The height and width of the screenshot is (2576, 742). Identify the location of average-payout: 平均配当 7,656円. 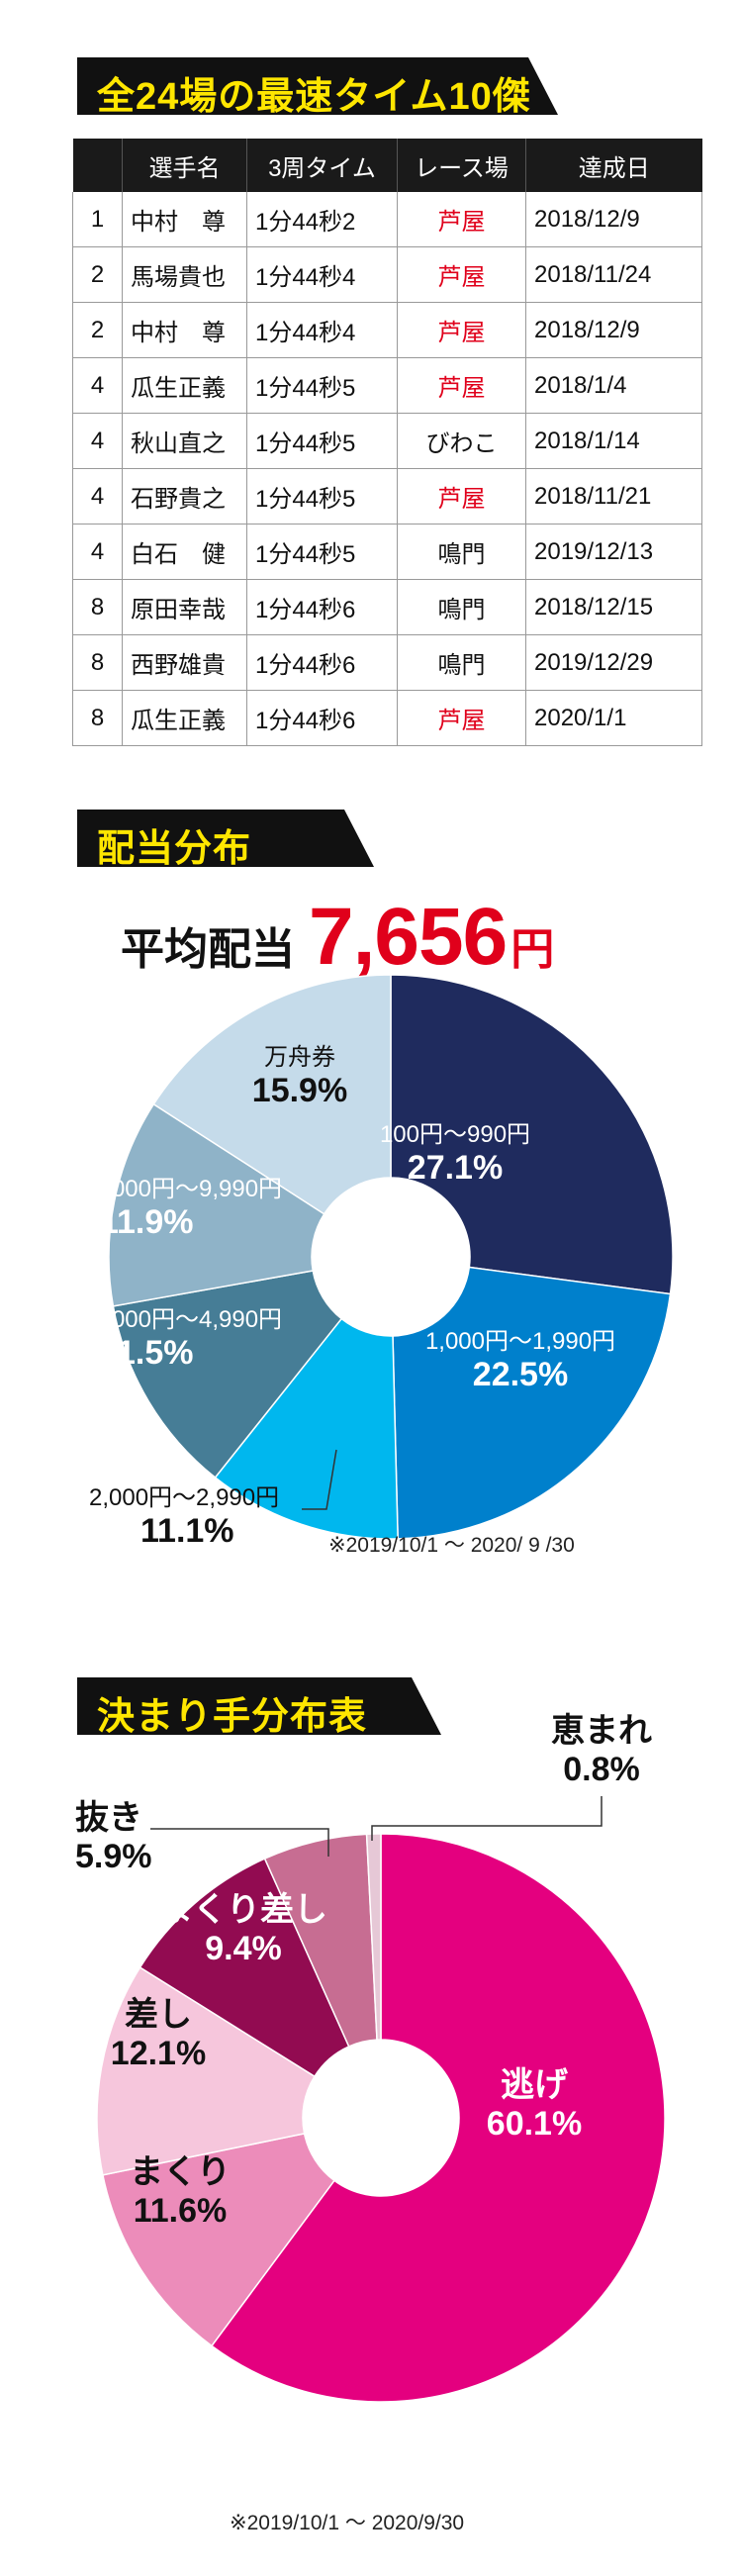
(337, 937).